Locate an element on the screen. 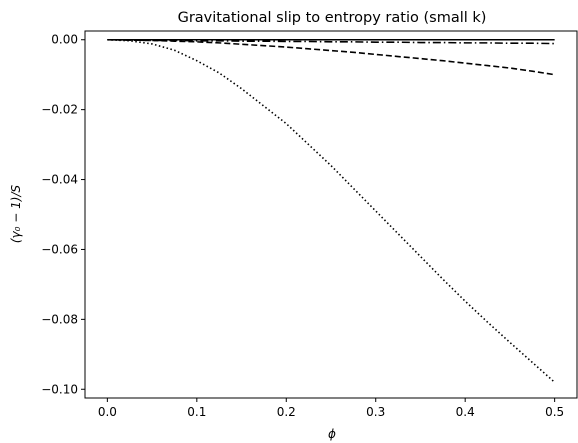 The height and width of the screenshot is (443, 578). x-tick-label: 0.4 is located at coordinates (465, 412).